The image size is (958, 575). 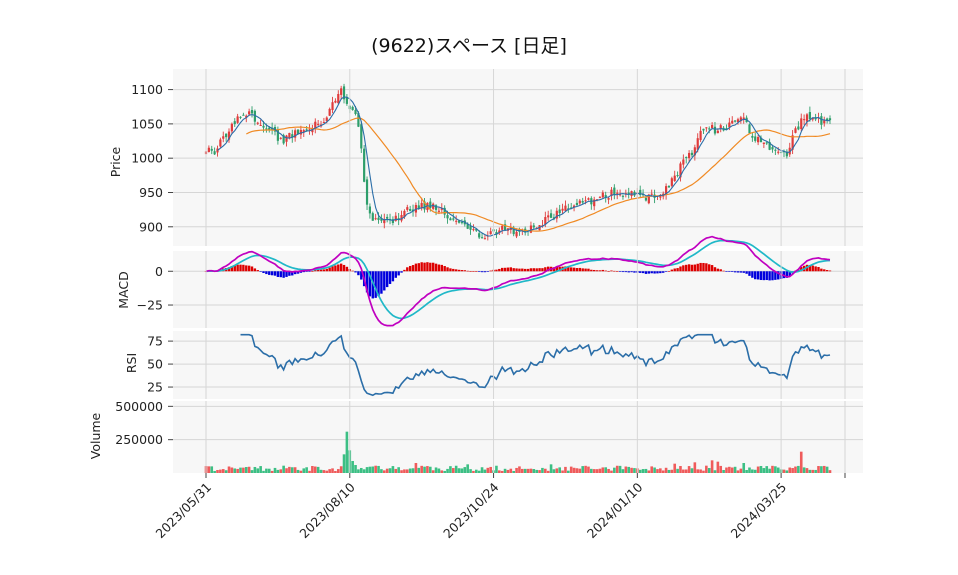 I want to click on rsi-panel: 25 50 75 RSI, so click(x=493, y=365).